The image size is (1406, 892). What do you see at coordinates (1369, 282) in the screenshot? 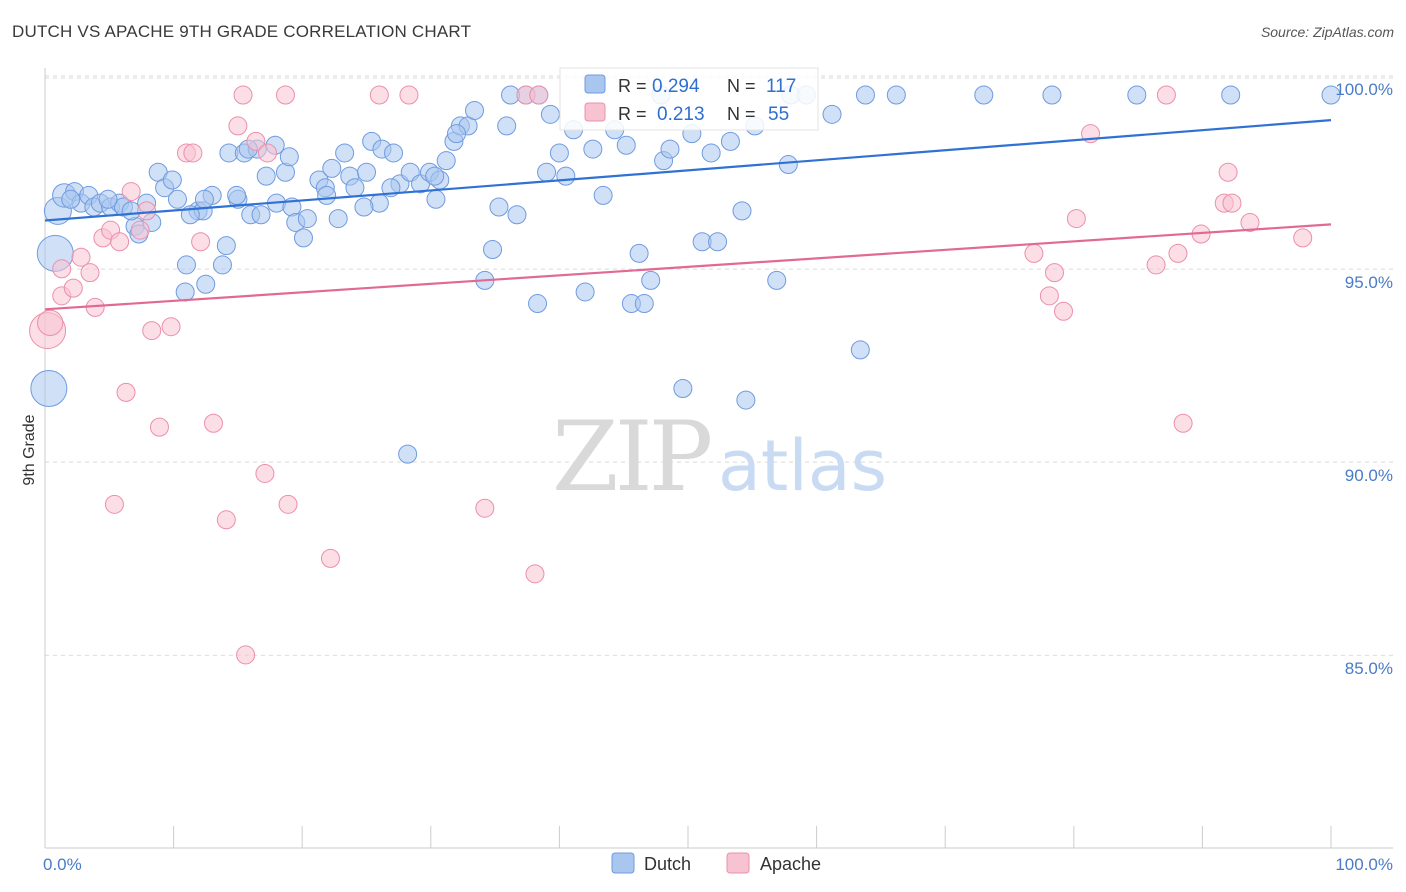
I see `y-tick-label: 95.0%` at bounding box center [1369, 282].